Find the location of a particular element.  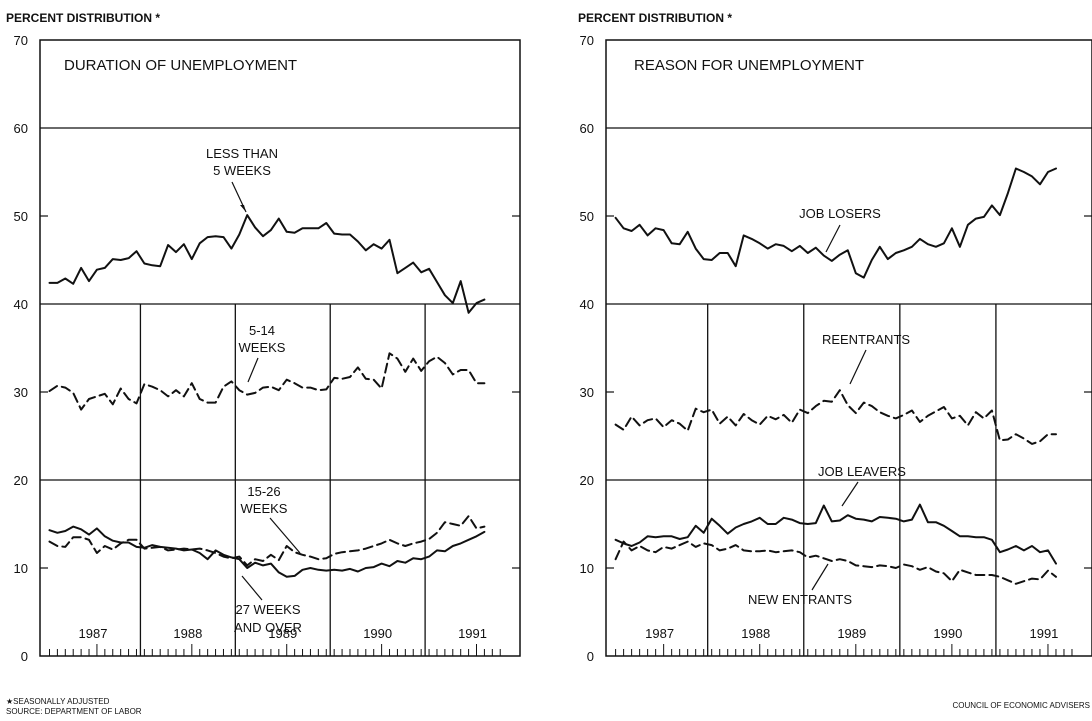

reason-x-ticks: 1987 1988 1989 1990 1991 is located at coordinates (844, 641).